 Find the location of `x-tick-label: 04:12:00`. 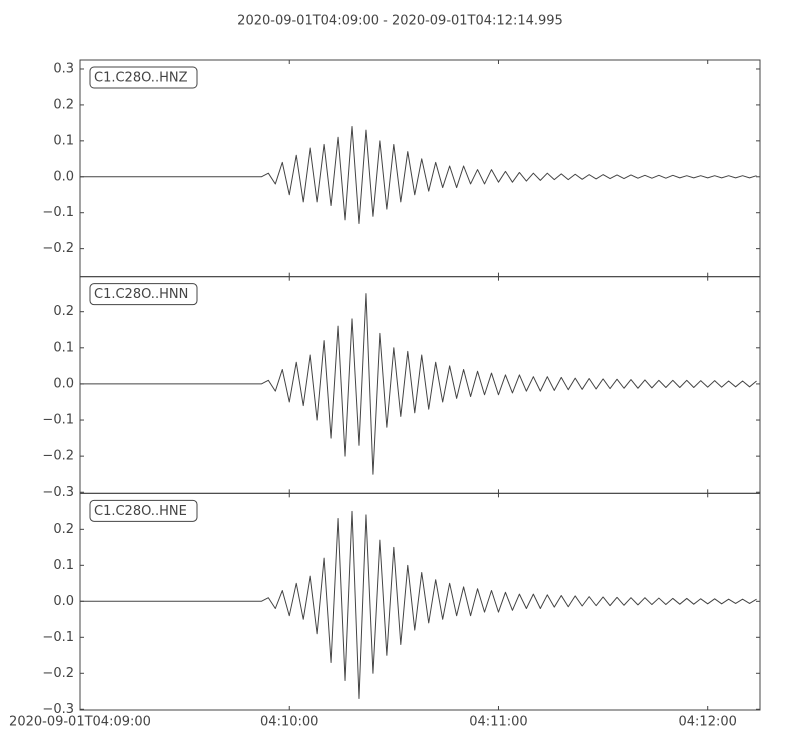

x-tick-label: 04:12:00 is located at coordinates (708, 722).